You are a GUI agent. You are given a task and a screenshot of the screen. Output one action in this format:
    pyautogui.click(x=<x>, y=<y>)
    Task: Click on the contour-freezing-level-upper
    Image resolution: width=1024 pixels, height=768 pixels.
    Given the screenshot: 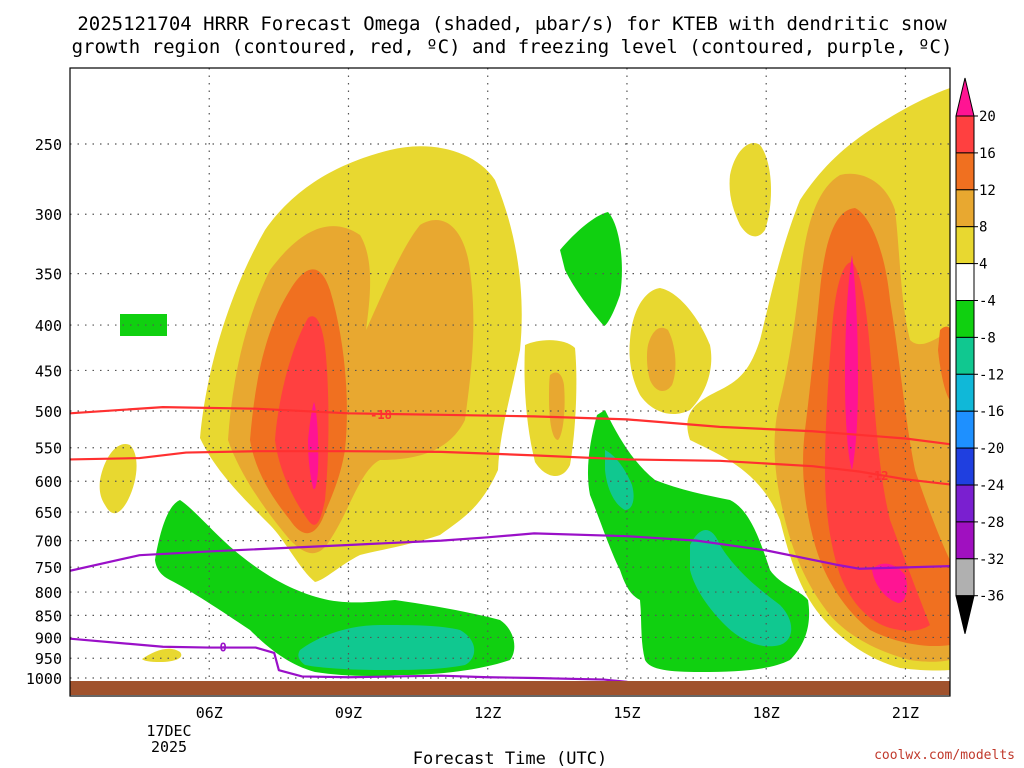 What is the action you would take?
    pyautogui.click(x=510, y=552)
    